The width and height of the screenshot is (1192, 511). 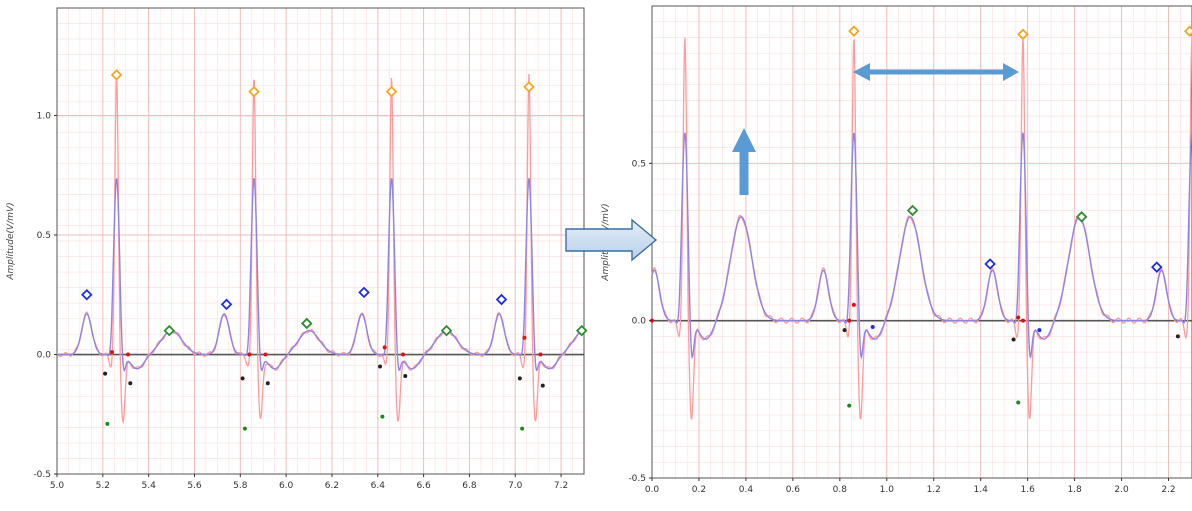 What do you see at coordinates (746, 490) in the screenshot?
I see `x-tick-label: 0.4` at bounding box center [746, 490].